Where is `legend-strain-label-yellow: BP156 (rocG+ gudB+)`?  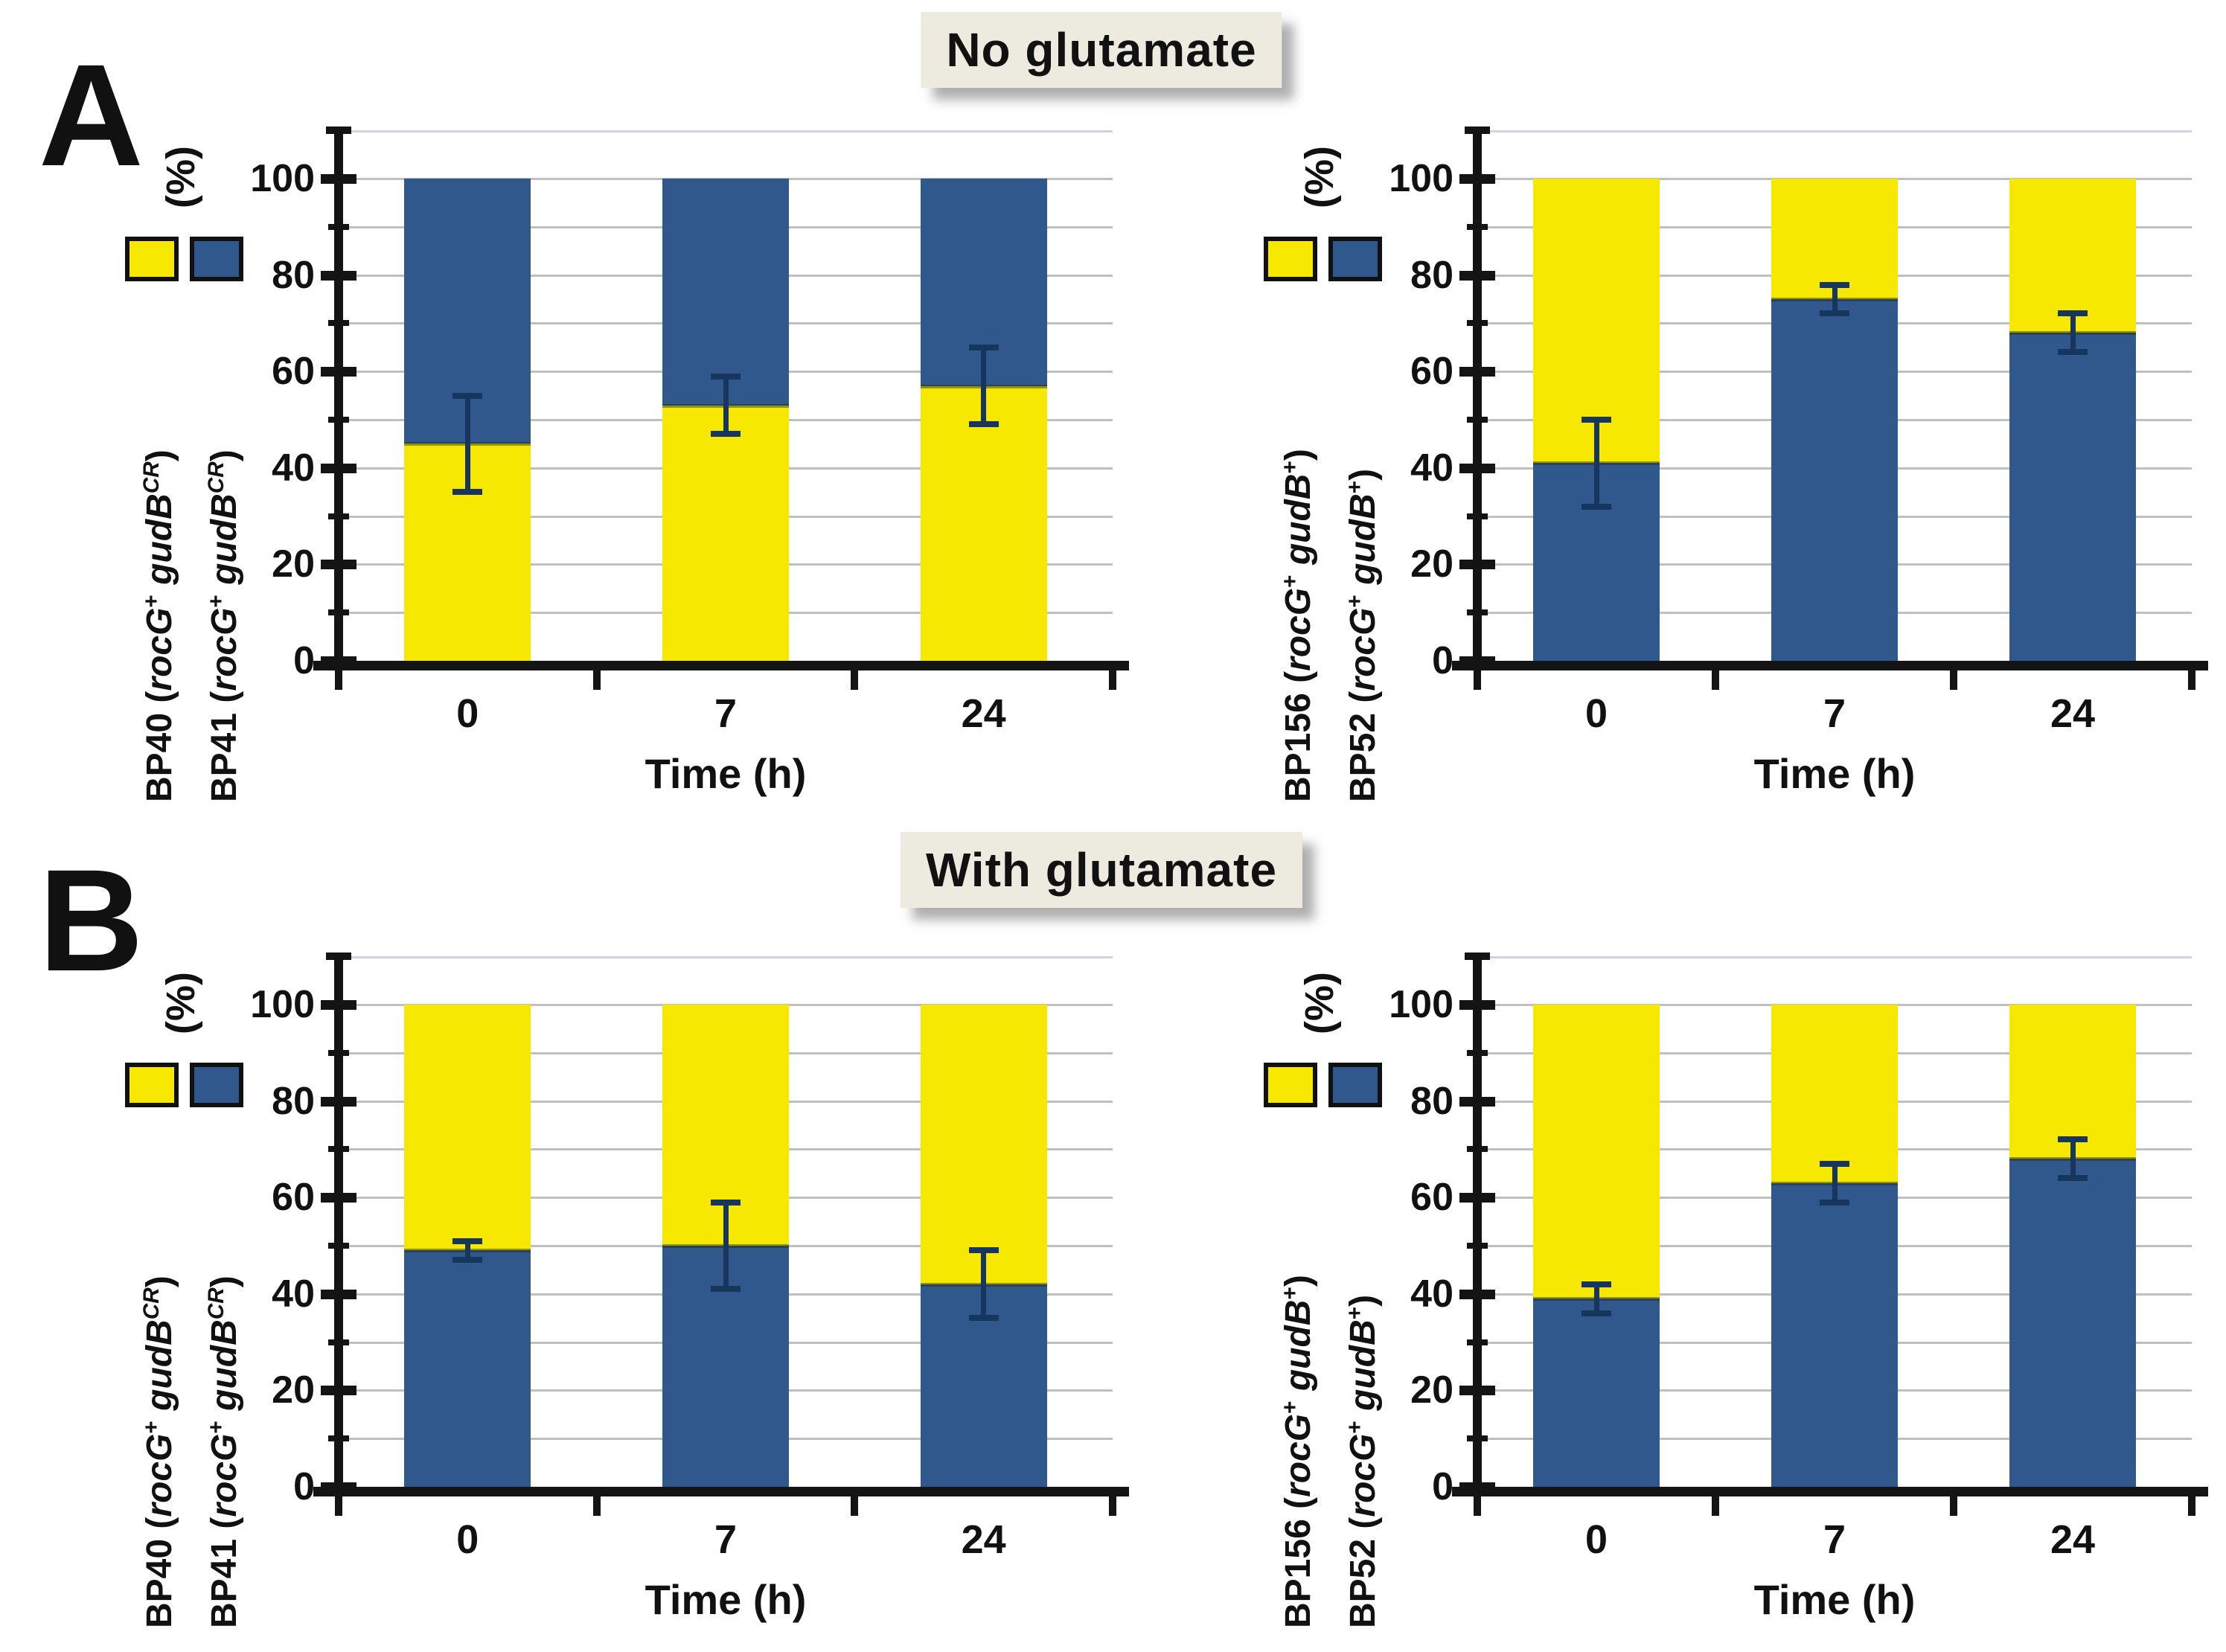 legend-strain-label-yellow: BP156 (rocG+ gudB+) is located at coordinates (1294, 1451).